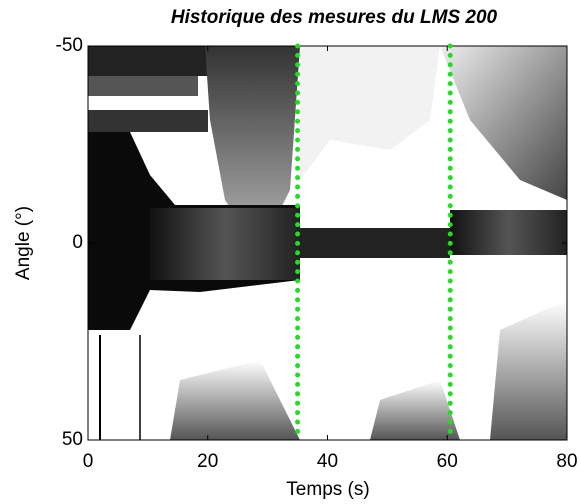  I want to click on chart-title: Historique des mesures du LMS 200, so click(334, 17).